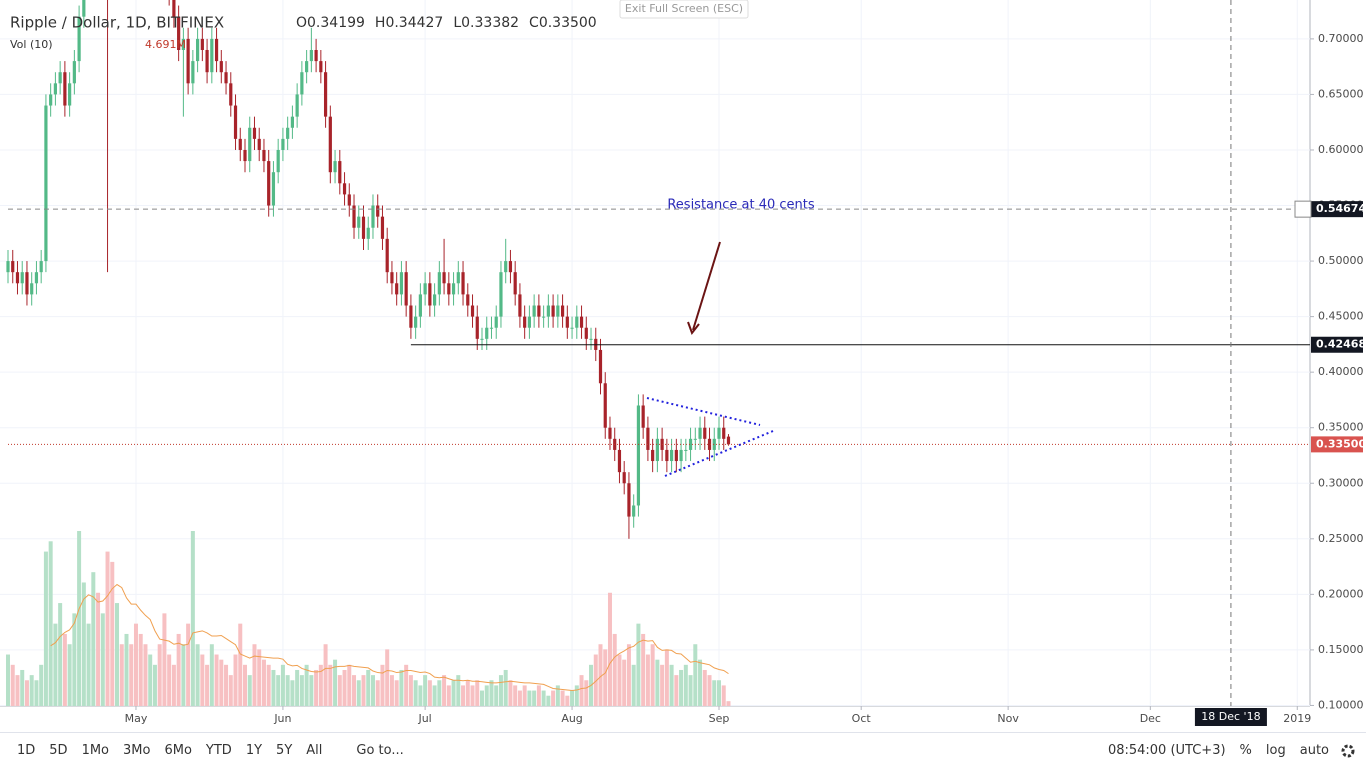  Describe the element at coordinates (1351, 751) in the screenshot. I see `settings-icon` at that location.